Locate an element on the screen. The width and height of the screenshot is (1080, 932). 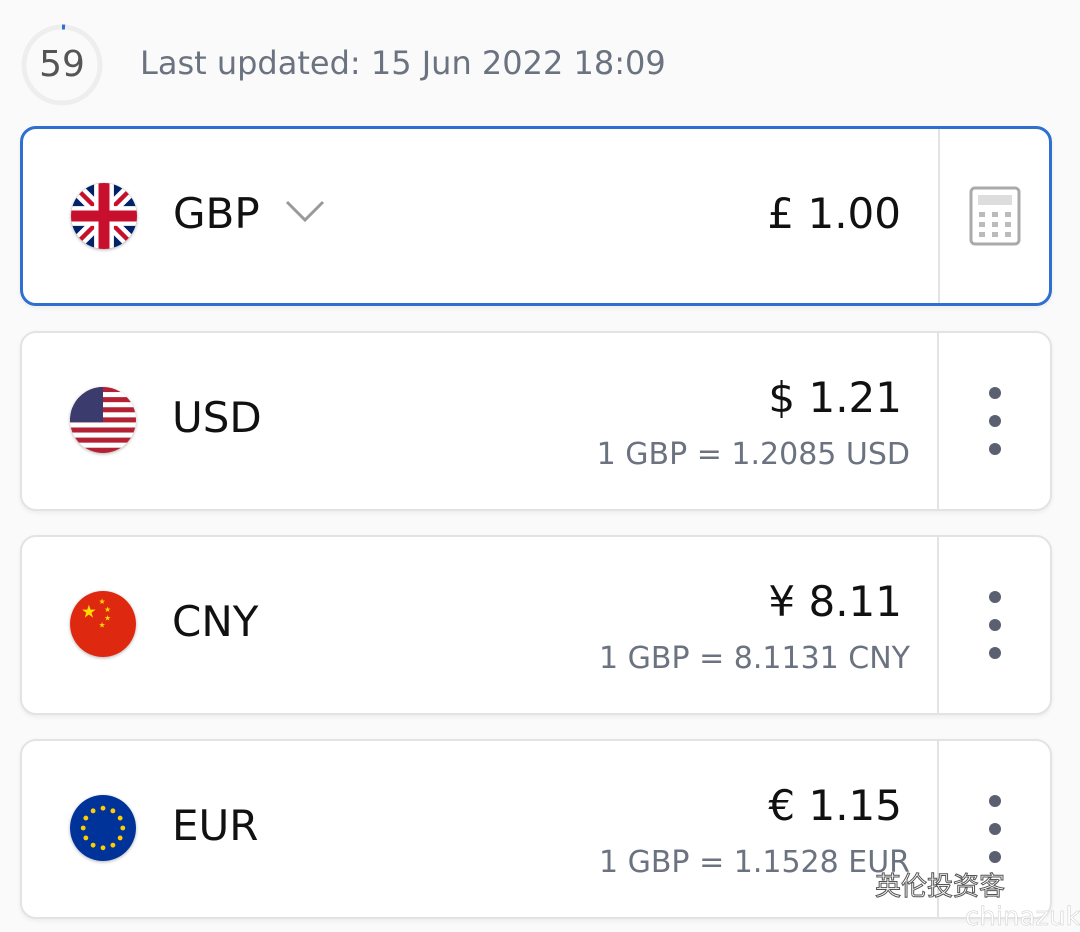
refresh-countdown: 59 is located at coordinates (62, 65).